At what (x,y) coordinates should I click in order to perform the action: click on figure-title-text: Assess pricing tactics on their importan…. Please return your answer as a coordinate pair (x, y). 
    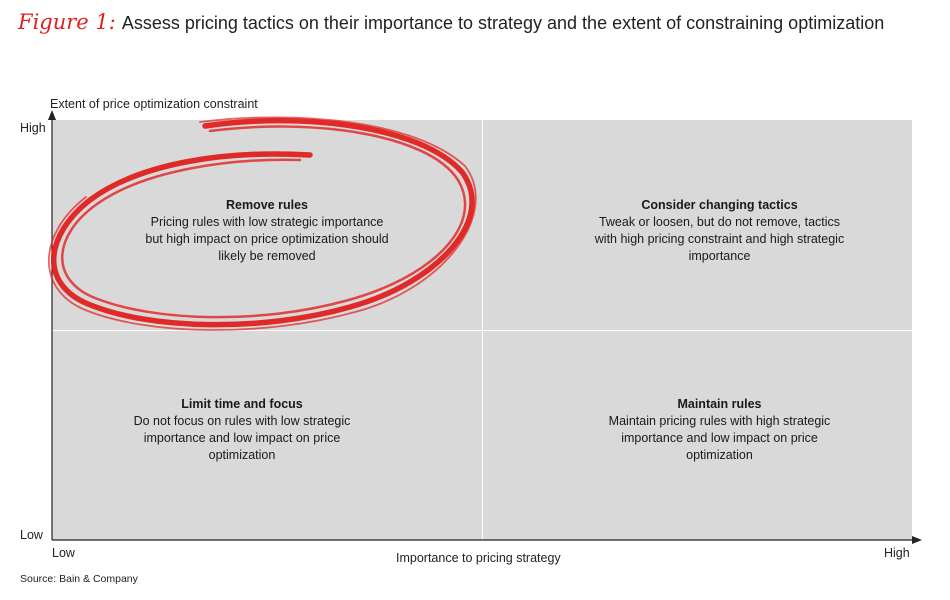
    Looking at the image, I should click on (503, 23).